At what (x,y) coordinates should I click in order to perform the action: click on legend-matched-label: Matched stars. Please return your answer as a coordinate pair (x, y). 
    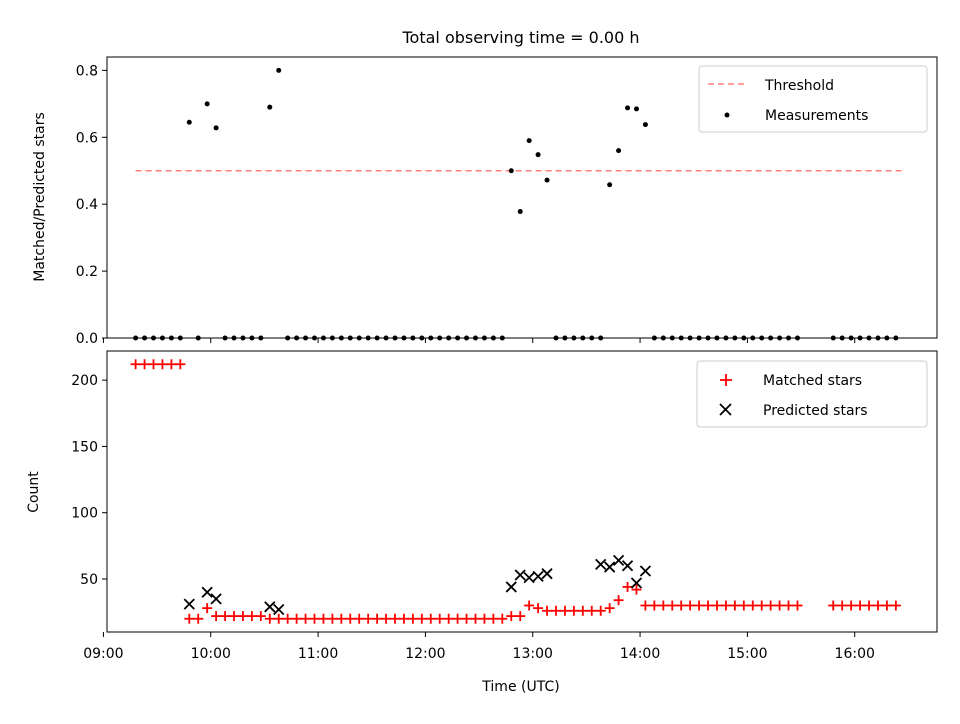
    Looking at the image, I should click on (812, 381).